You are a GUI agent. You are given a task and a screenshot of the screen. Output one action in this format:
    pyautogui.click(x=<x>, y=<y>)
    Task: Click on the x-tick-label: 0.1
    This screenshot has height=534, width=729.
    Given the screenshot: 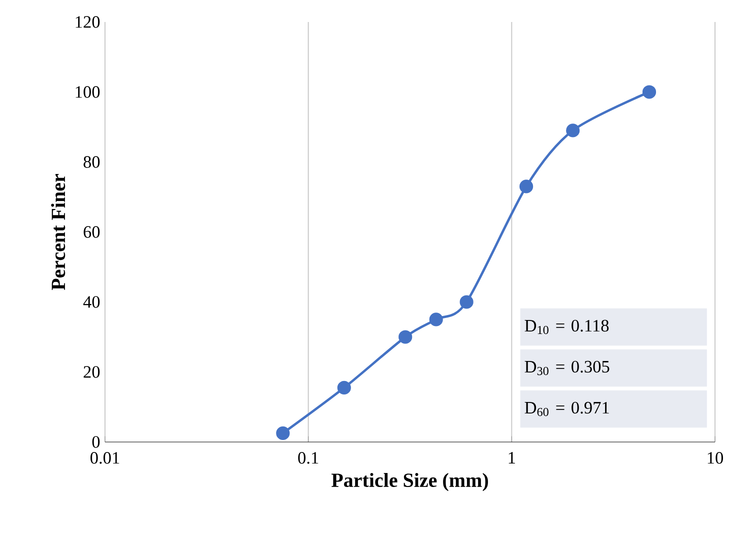 What is the action you would take?
    pyautogui.click(x=308, y=458)
    